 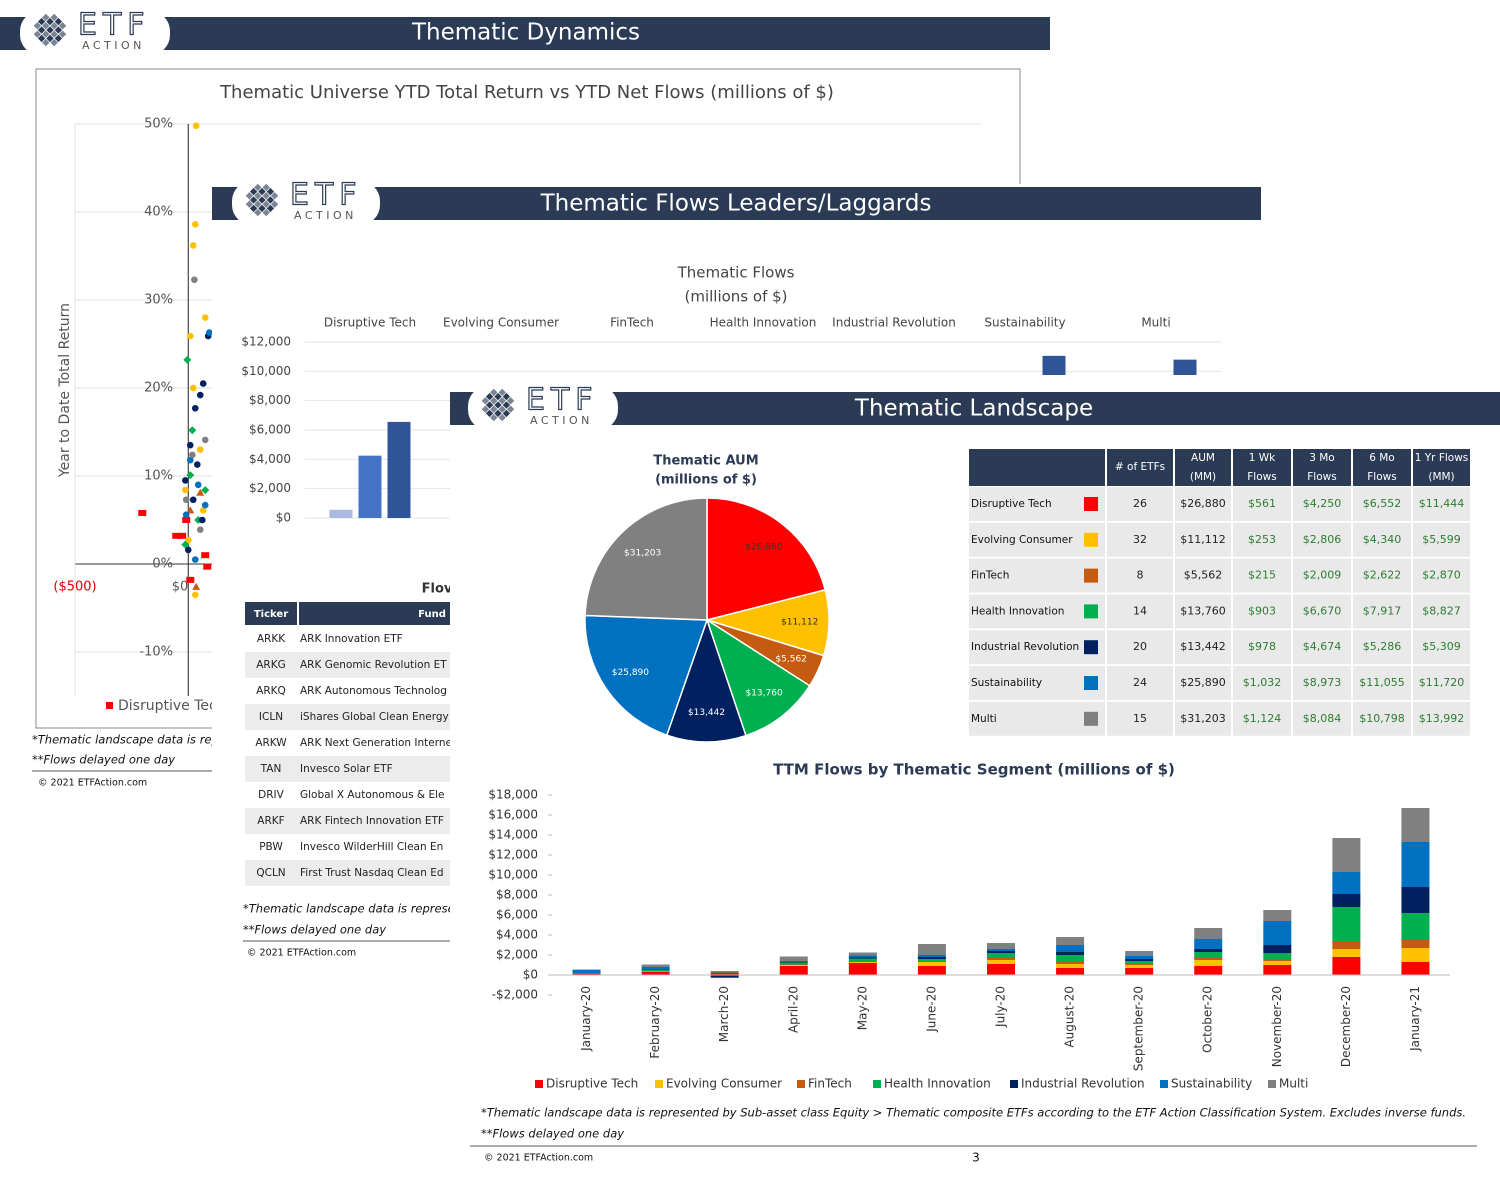 I want to click on y-tick-label: -$2,000, so click(x=515, y=995).